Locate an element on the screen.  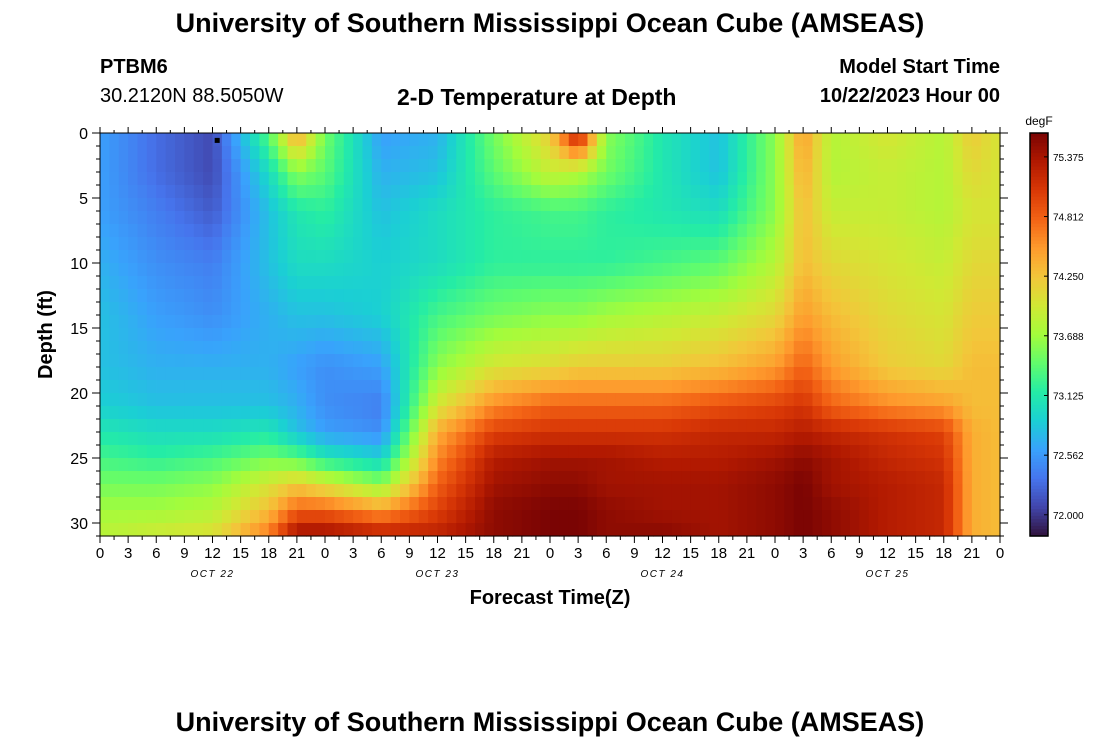
x-tick-label: 18 is located at coordinates (943, 553).